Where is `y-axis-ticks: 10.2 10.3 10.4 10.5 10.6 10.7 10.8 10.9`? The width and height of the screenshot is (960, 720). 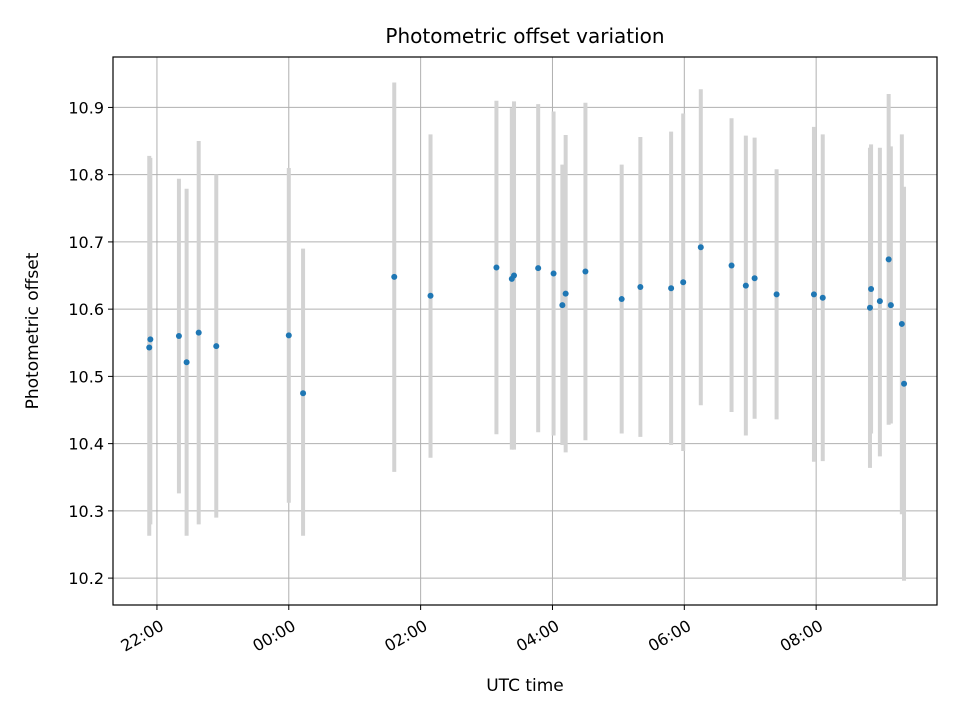
y-axis-ticks: 10.2 10.3 10.4 10.5 10.6 10.7 10.8 10.9 is located at coordinates (90, 343).